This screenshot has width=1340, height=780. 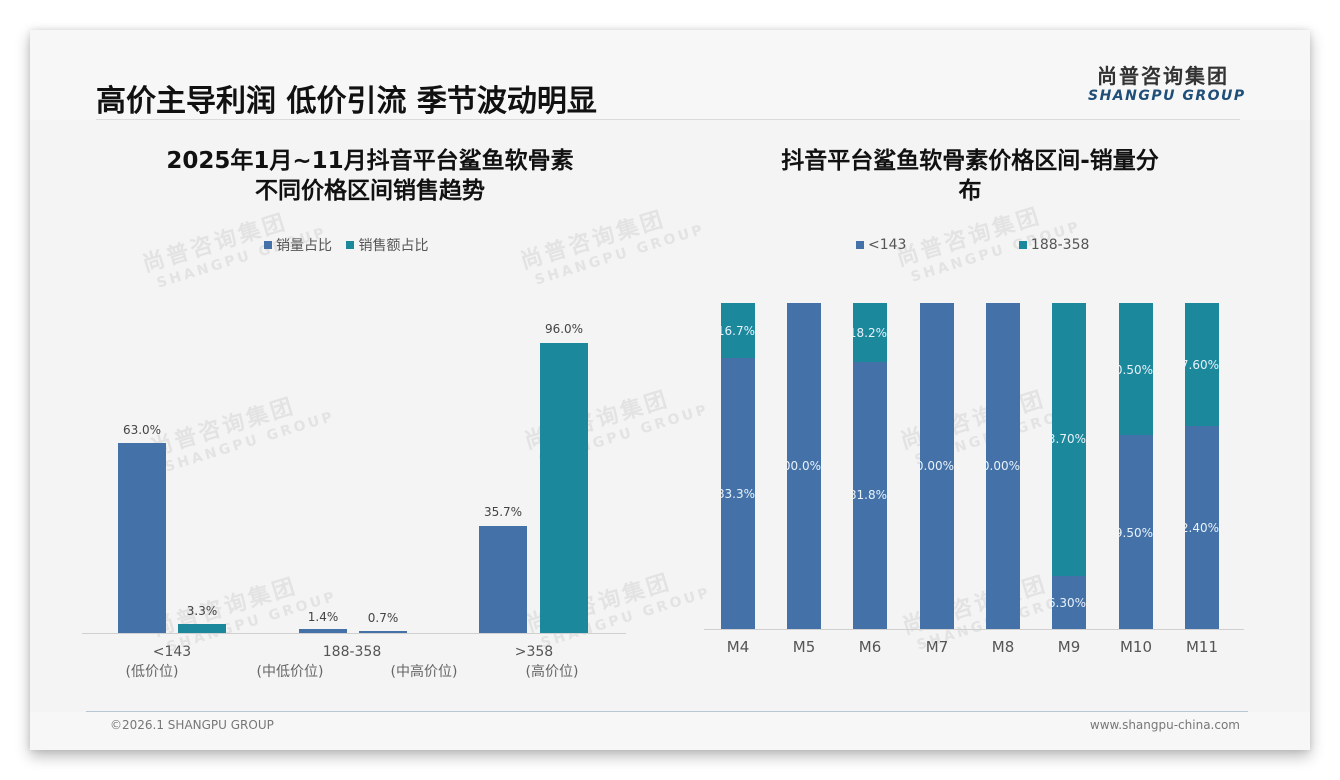 I want to click on segment-label: 16.7%, so click(x=738, y=331).